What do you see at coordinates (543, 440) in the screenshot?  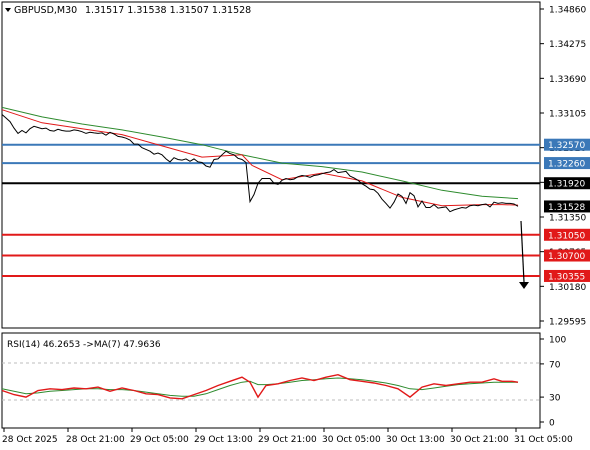 I see `time-tick-label: 31 Oct 05:00` at bounding box center [543, 440].